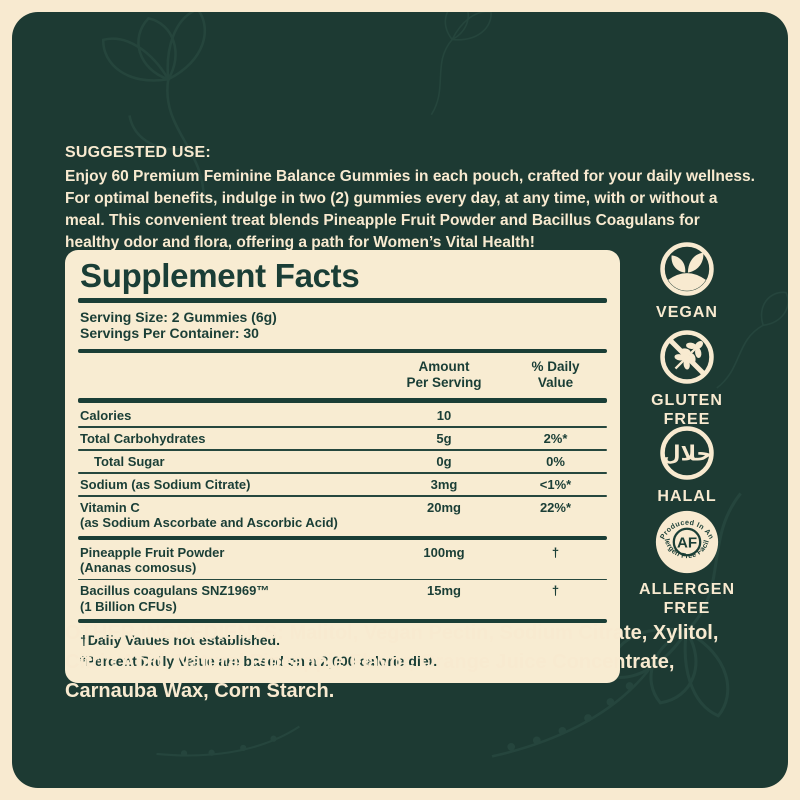 This screenshot has width=800, height=800. I want to click on footnote-daily-values: †Daily Values not established., so click(180, 640).